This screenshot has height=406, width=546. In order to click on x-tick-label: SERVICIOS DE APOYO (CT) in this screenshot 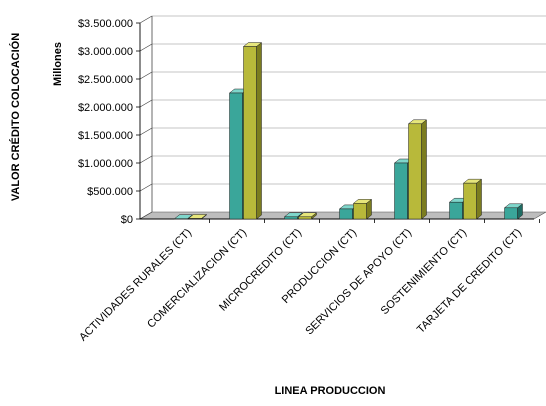, I will do `click(358, 282)`.